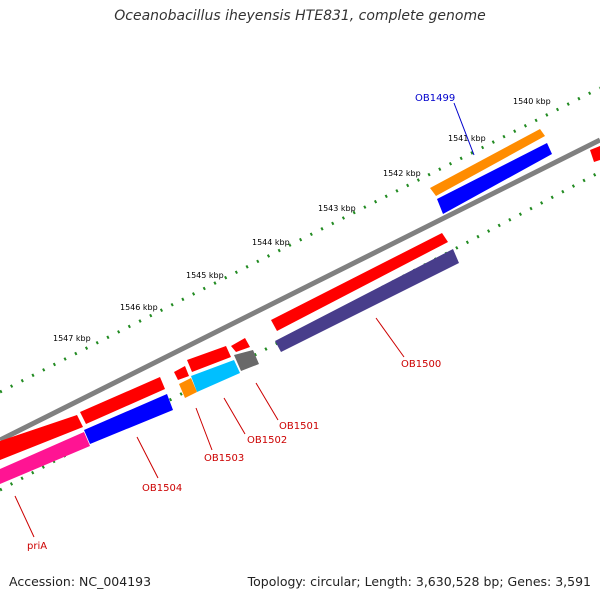 This screenshot has height=600, width=600. I want to click on cds-bar-pria, so click(45, 458).